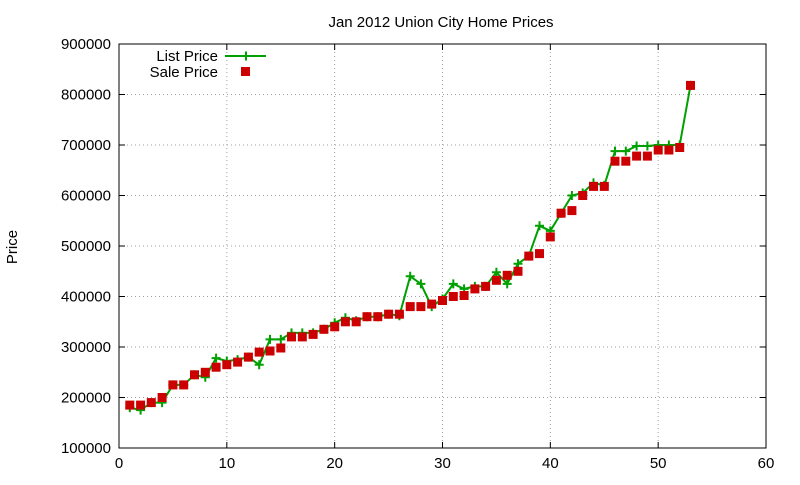 Image resolution: width=800 pixels, height=485 pixels. I want to click on chart-title: Jan 2012 Union City Home Prices, so click(440, 22).